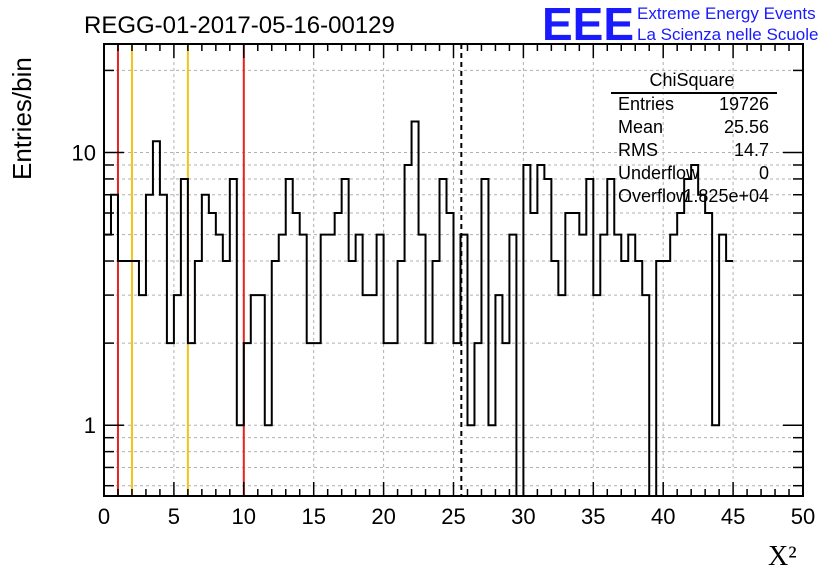 The width and height of the screenshot is (836, 572). What do you see at coordinates (654, 196) in the screenshot?
I see `stats-label: Overflow` at bounding box center [654, 196].